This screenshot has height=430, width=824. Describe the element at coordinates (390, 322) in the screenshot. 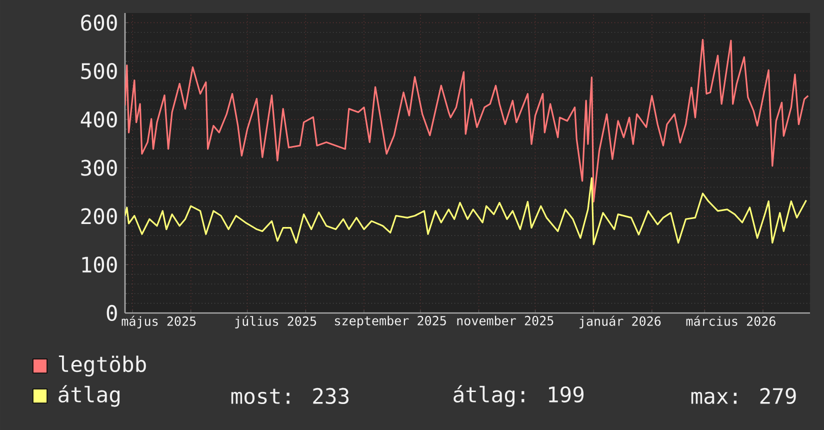

I see `x-tick-label: szeptember 2025` at that location.